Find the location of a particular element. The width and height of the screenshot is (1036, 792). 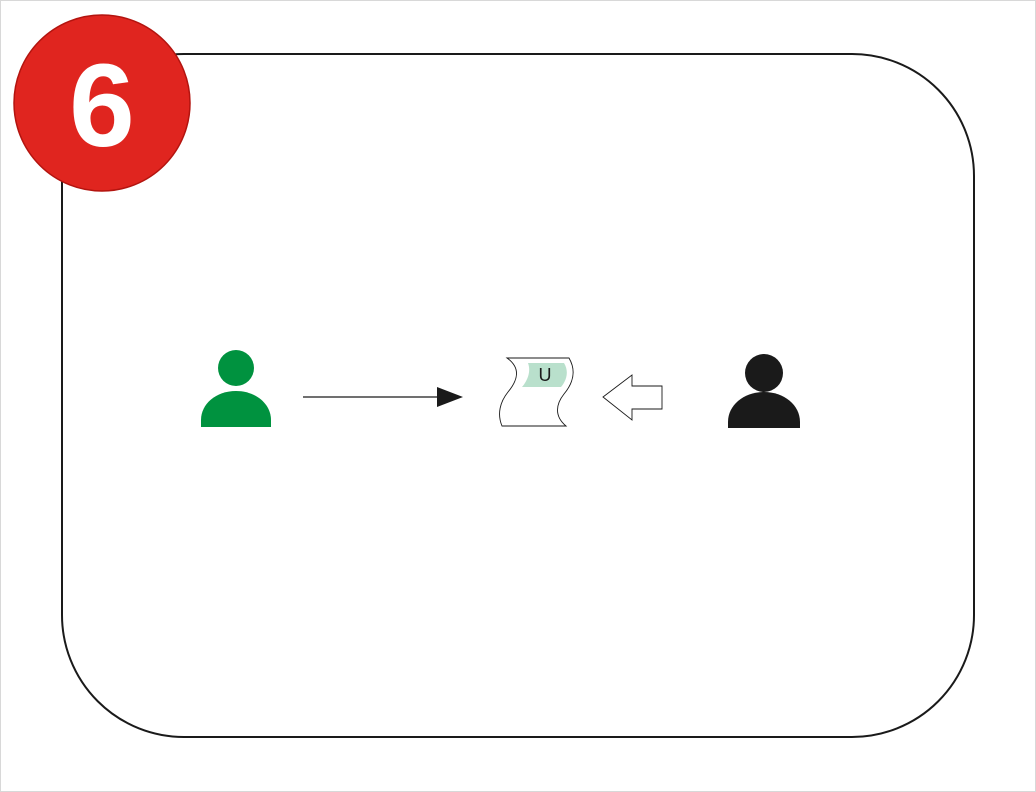

step-number: 6 is located at coordinates (102, 106).